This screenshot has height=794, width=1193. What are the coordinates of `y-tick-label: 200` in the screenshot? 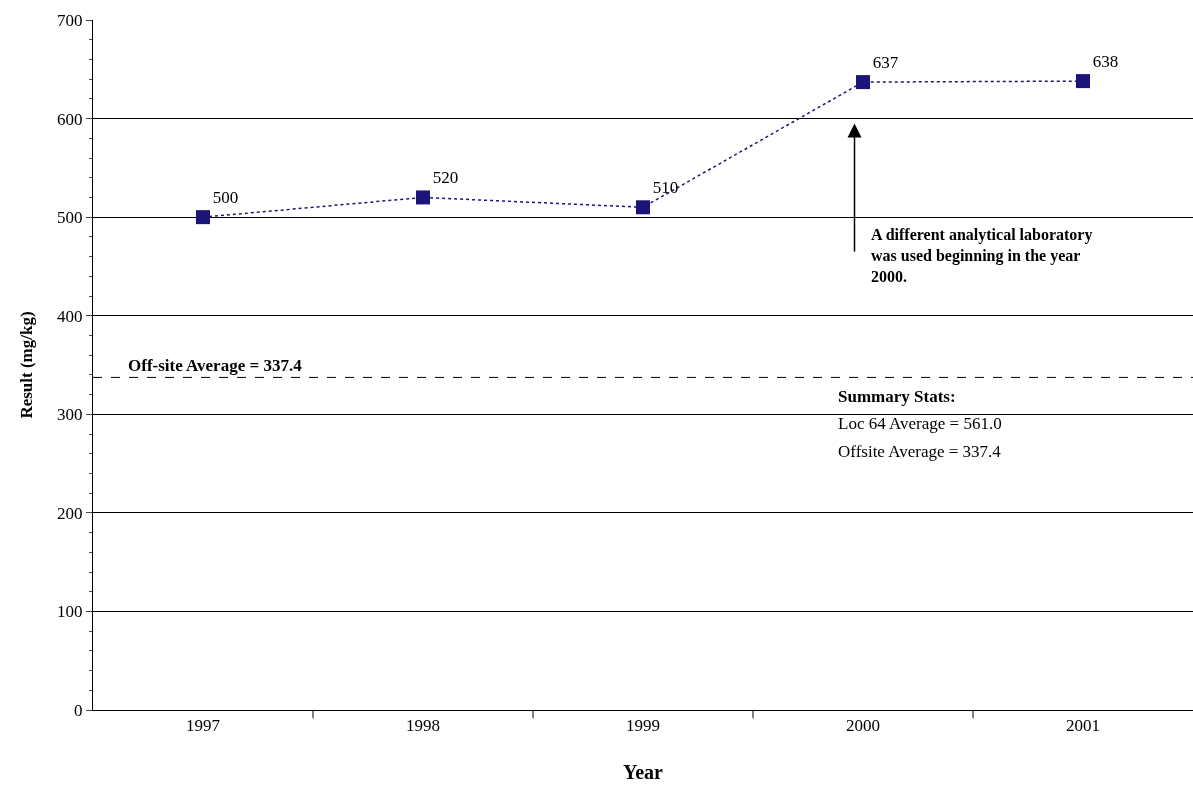 It's located at (70, 513).